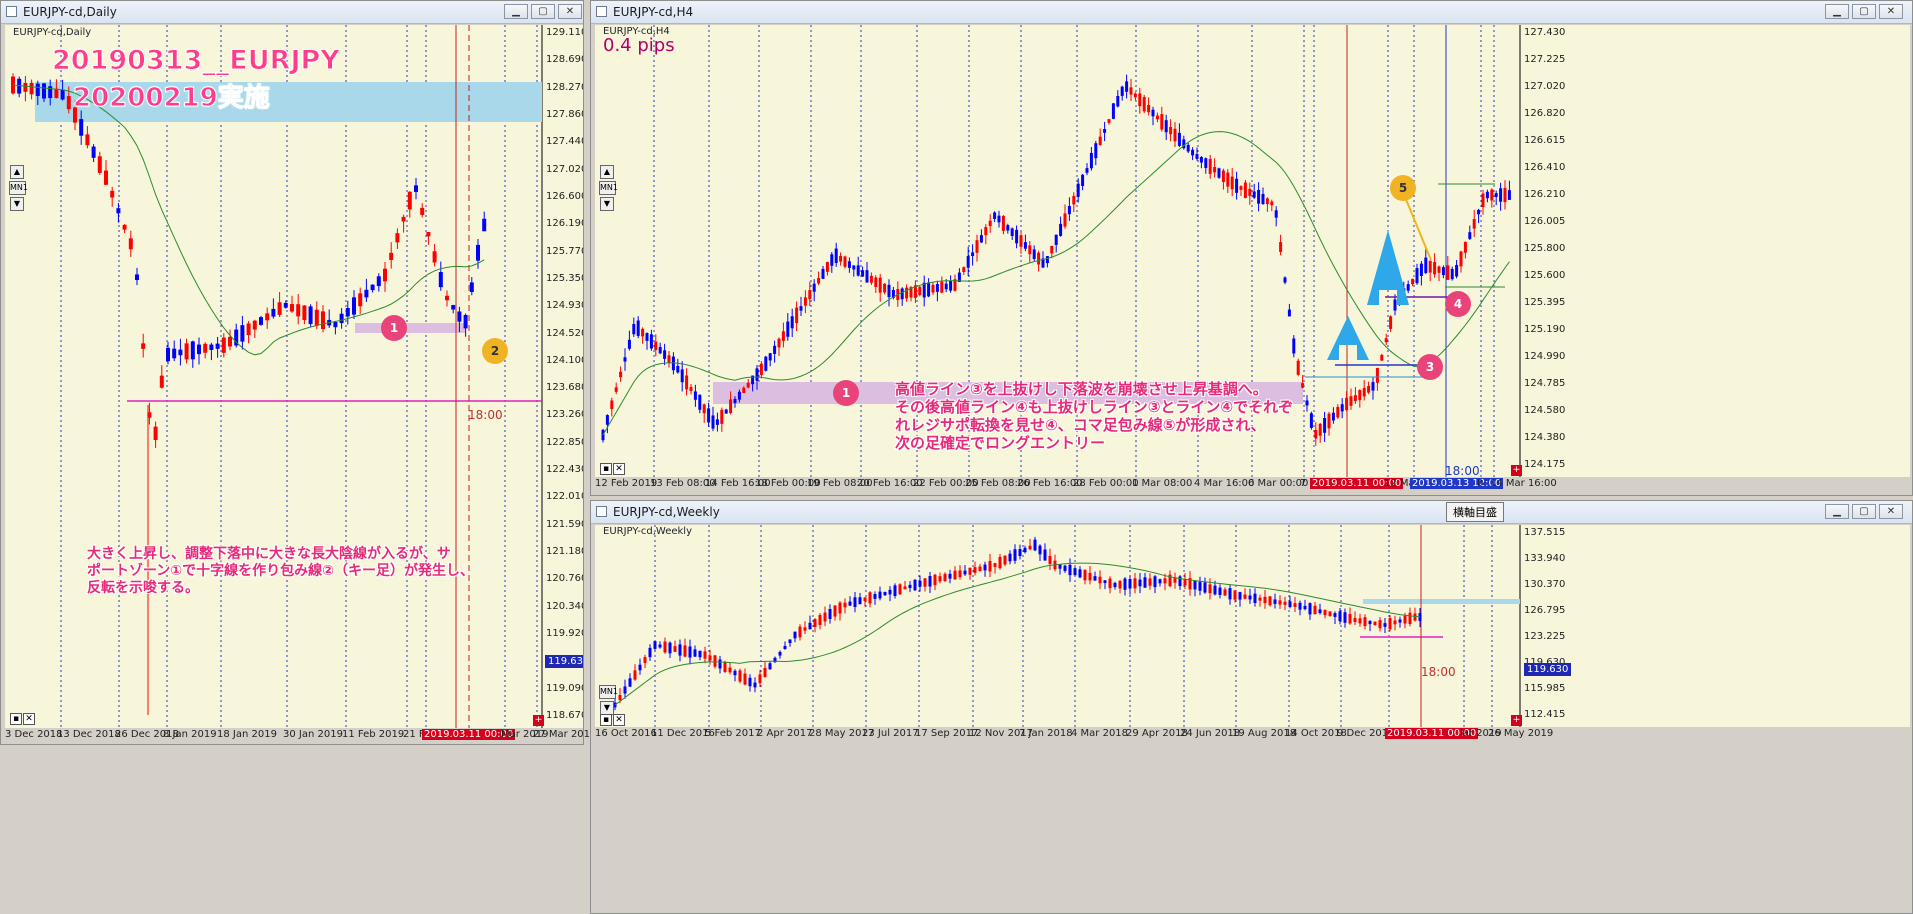 The height and width of the screenshot is (914, 1913). What do you see at coordinates (196, 61) in the screenshot?
I see `trade-date-title: 20190313__EURJPY` at bounding box center [196, 61].